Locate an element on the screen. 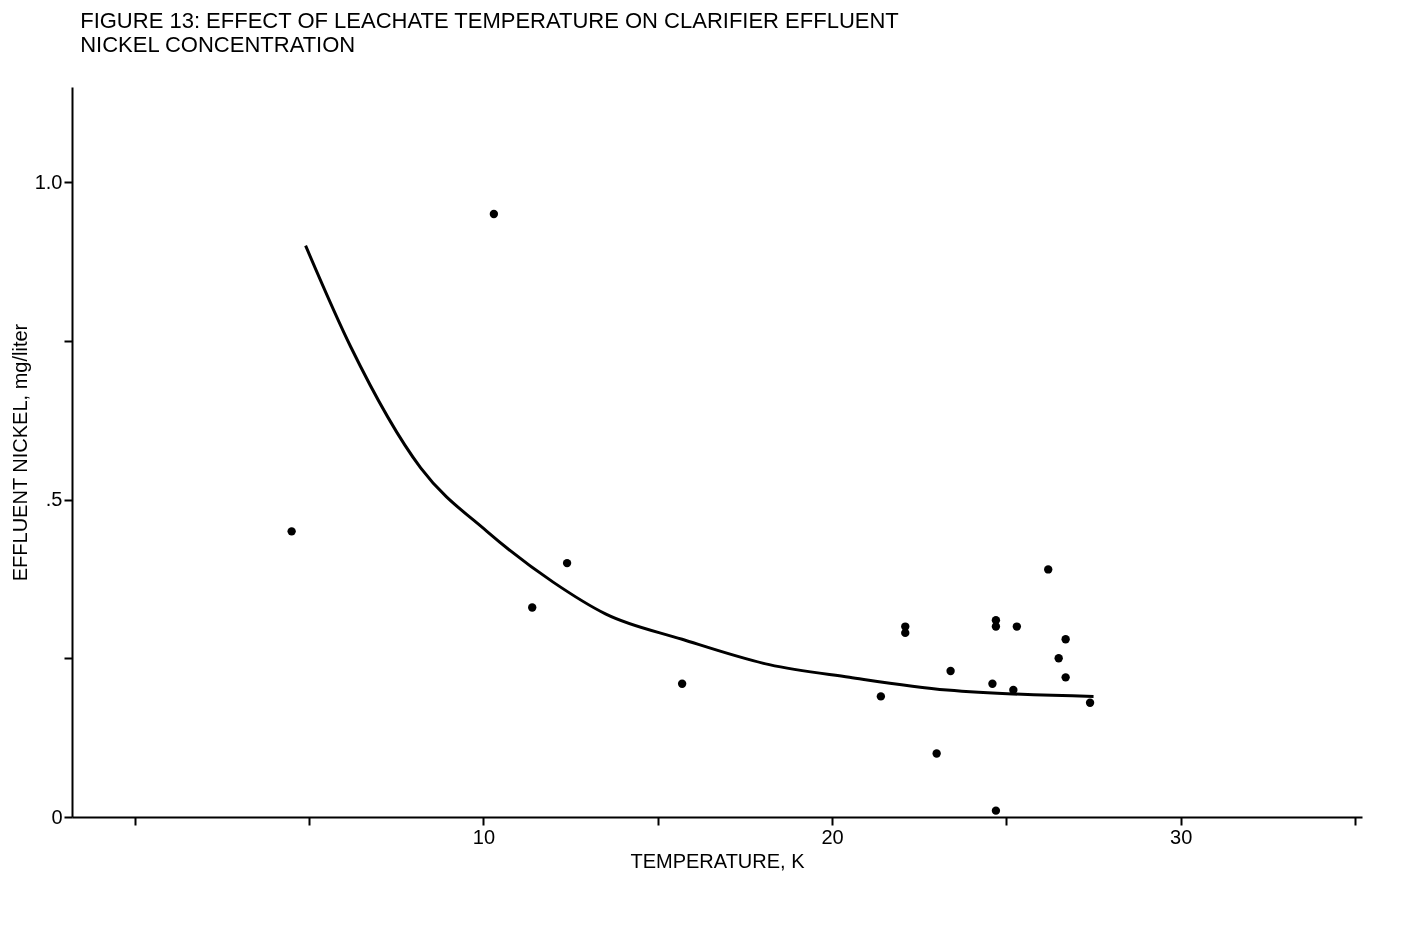 The width and height of the screenshot is (1422, 942). y-tick-label: .5 is located at coordinates (54, 499).